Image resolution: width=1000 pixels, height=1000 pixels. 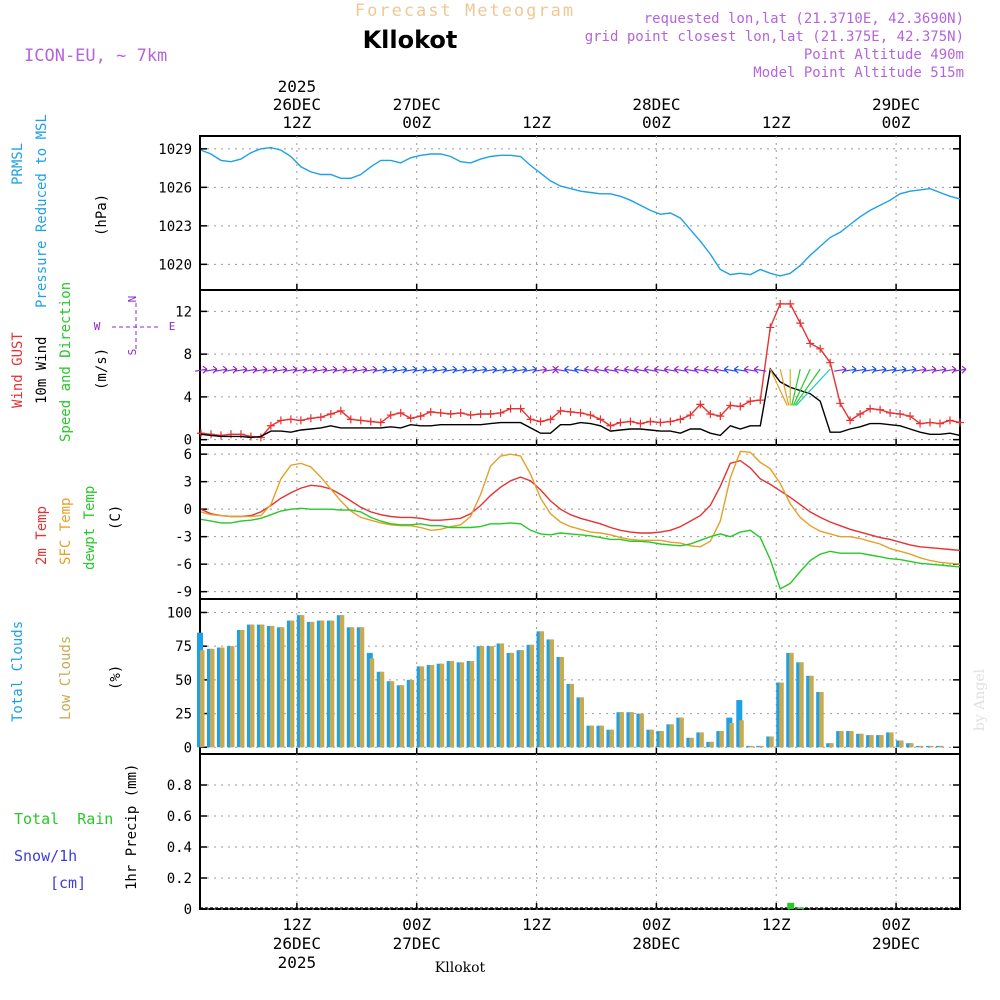 I want to click on precipitation-ytick-label: 0, so click(x=188, y=910).